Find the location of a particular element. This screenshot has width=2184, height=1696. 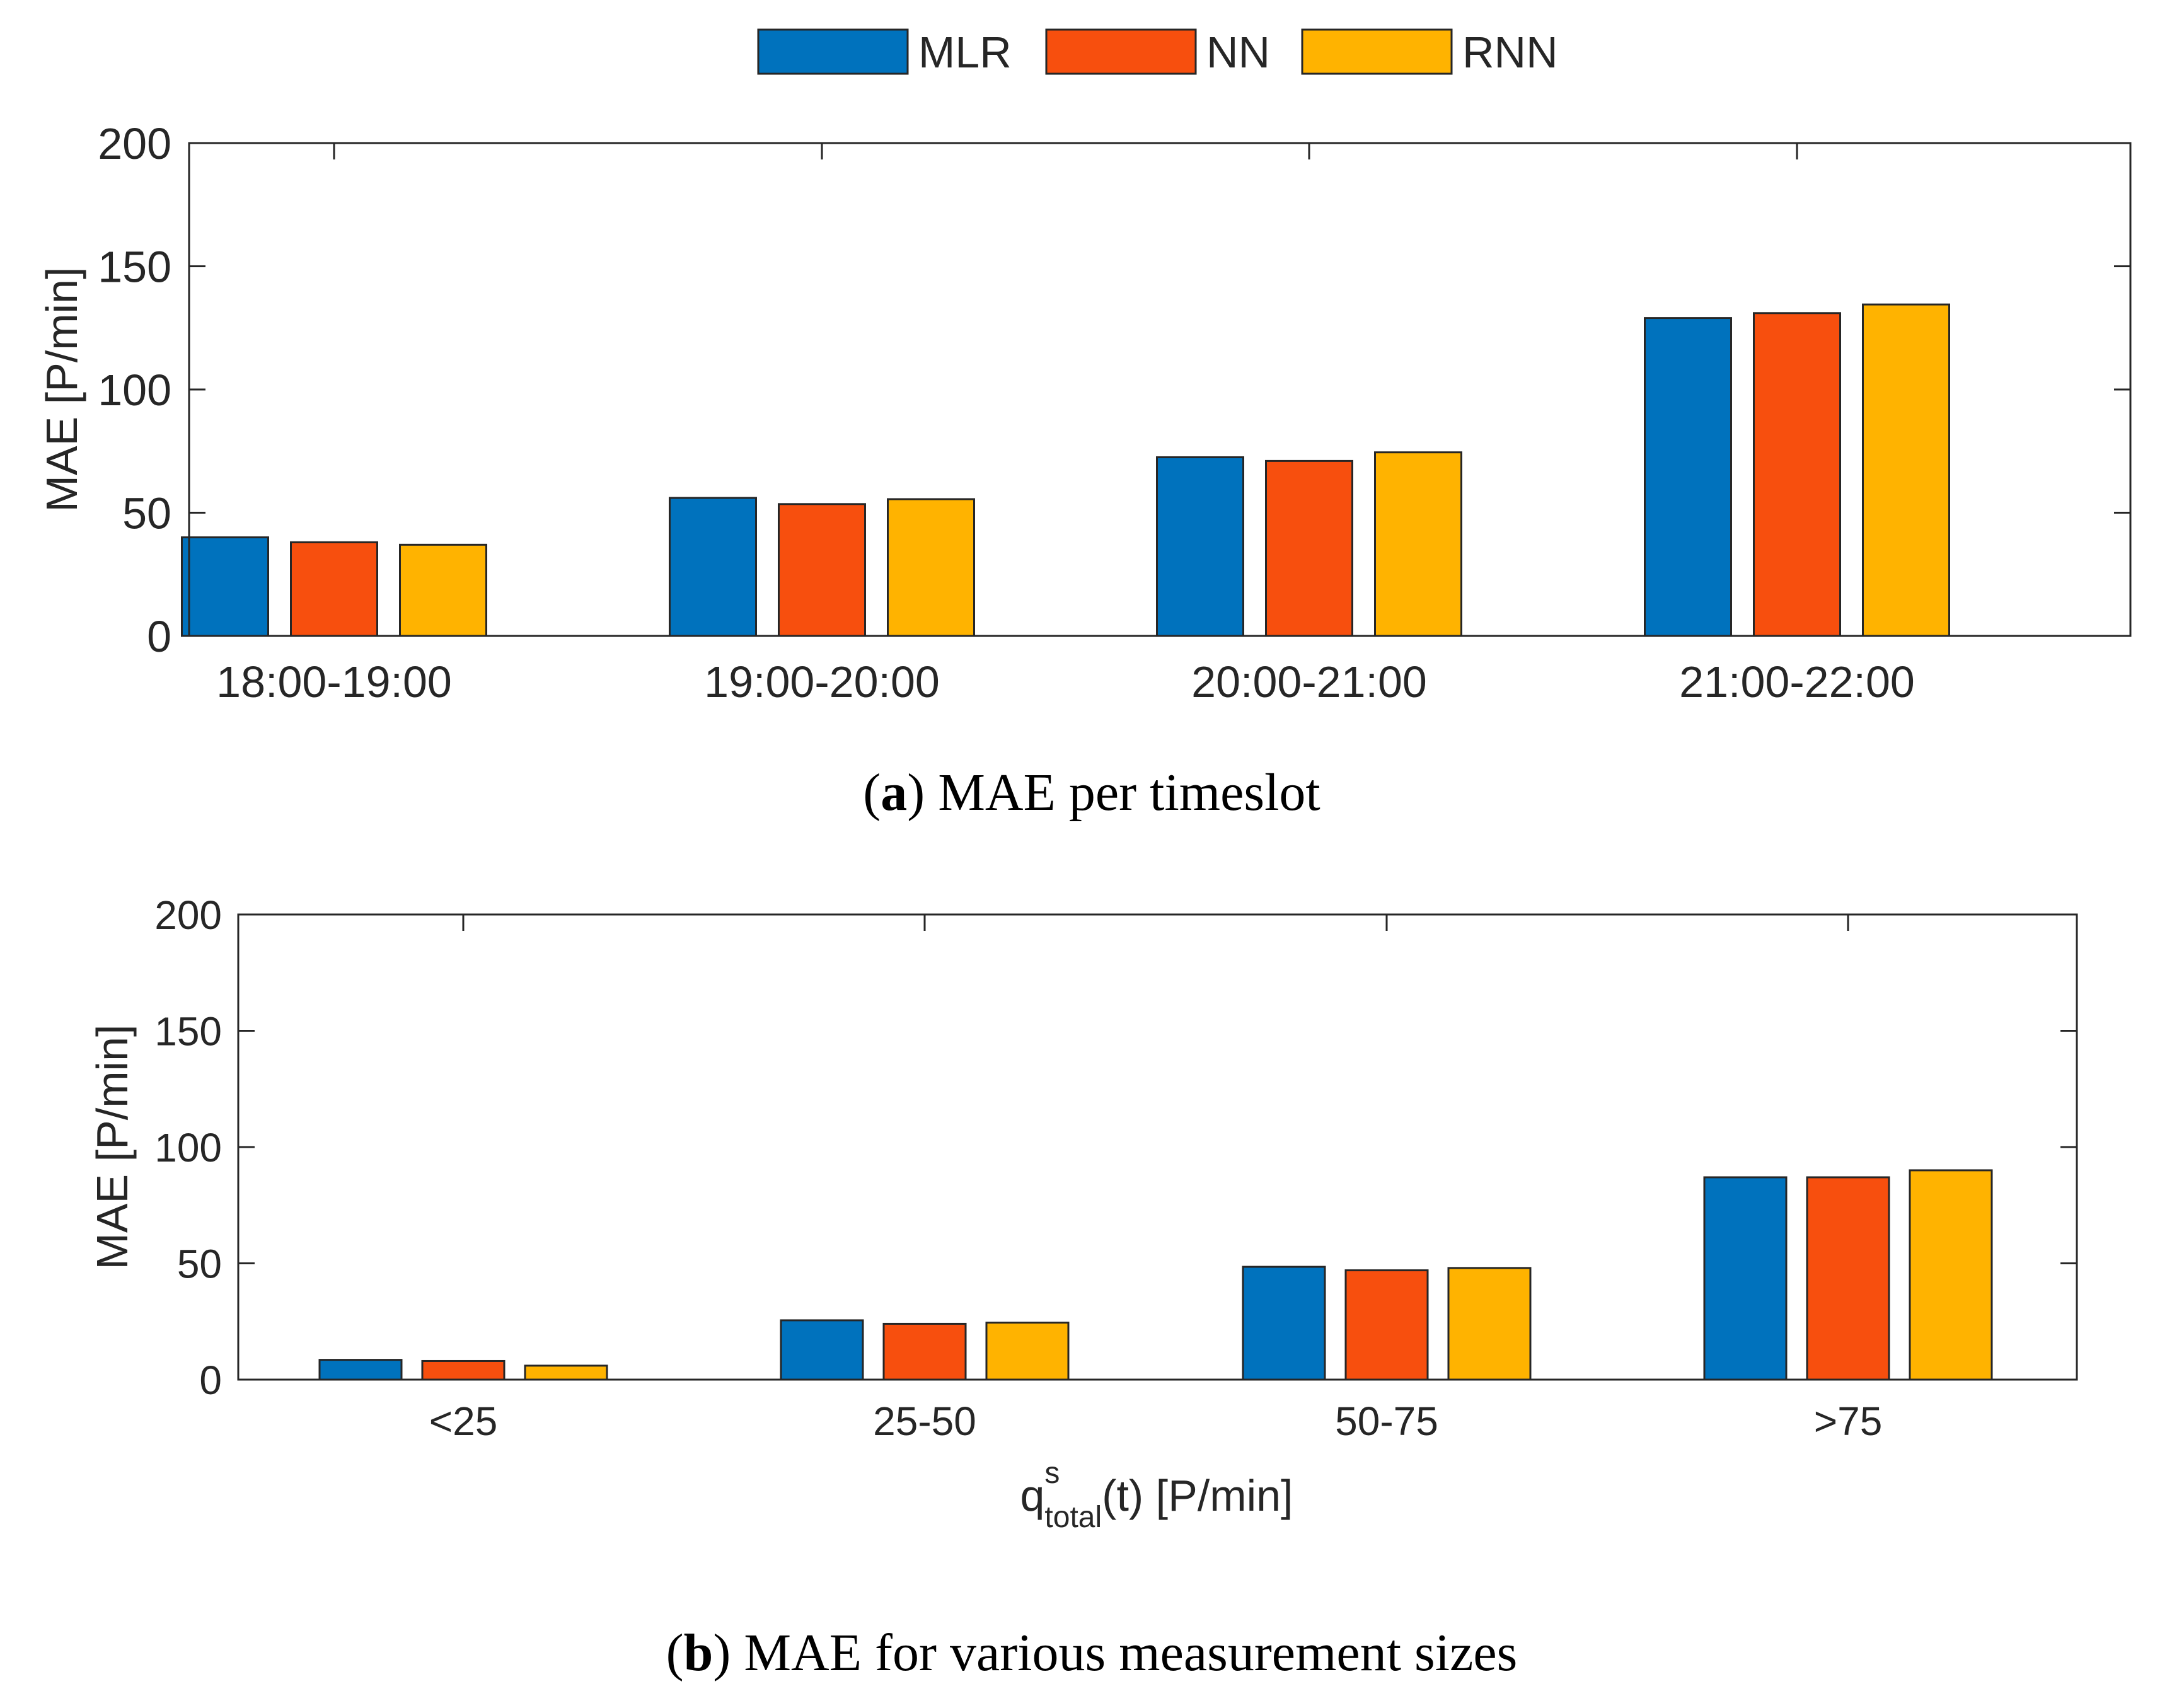

x-tick-label: 19:00-20:00 is located at coordinates (822, 682).